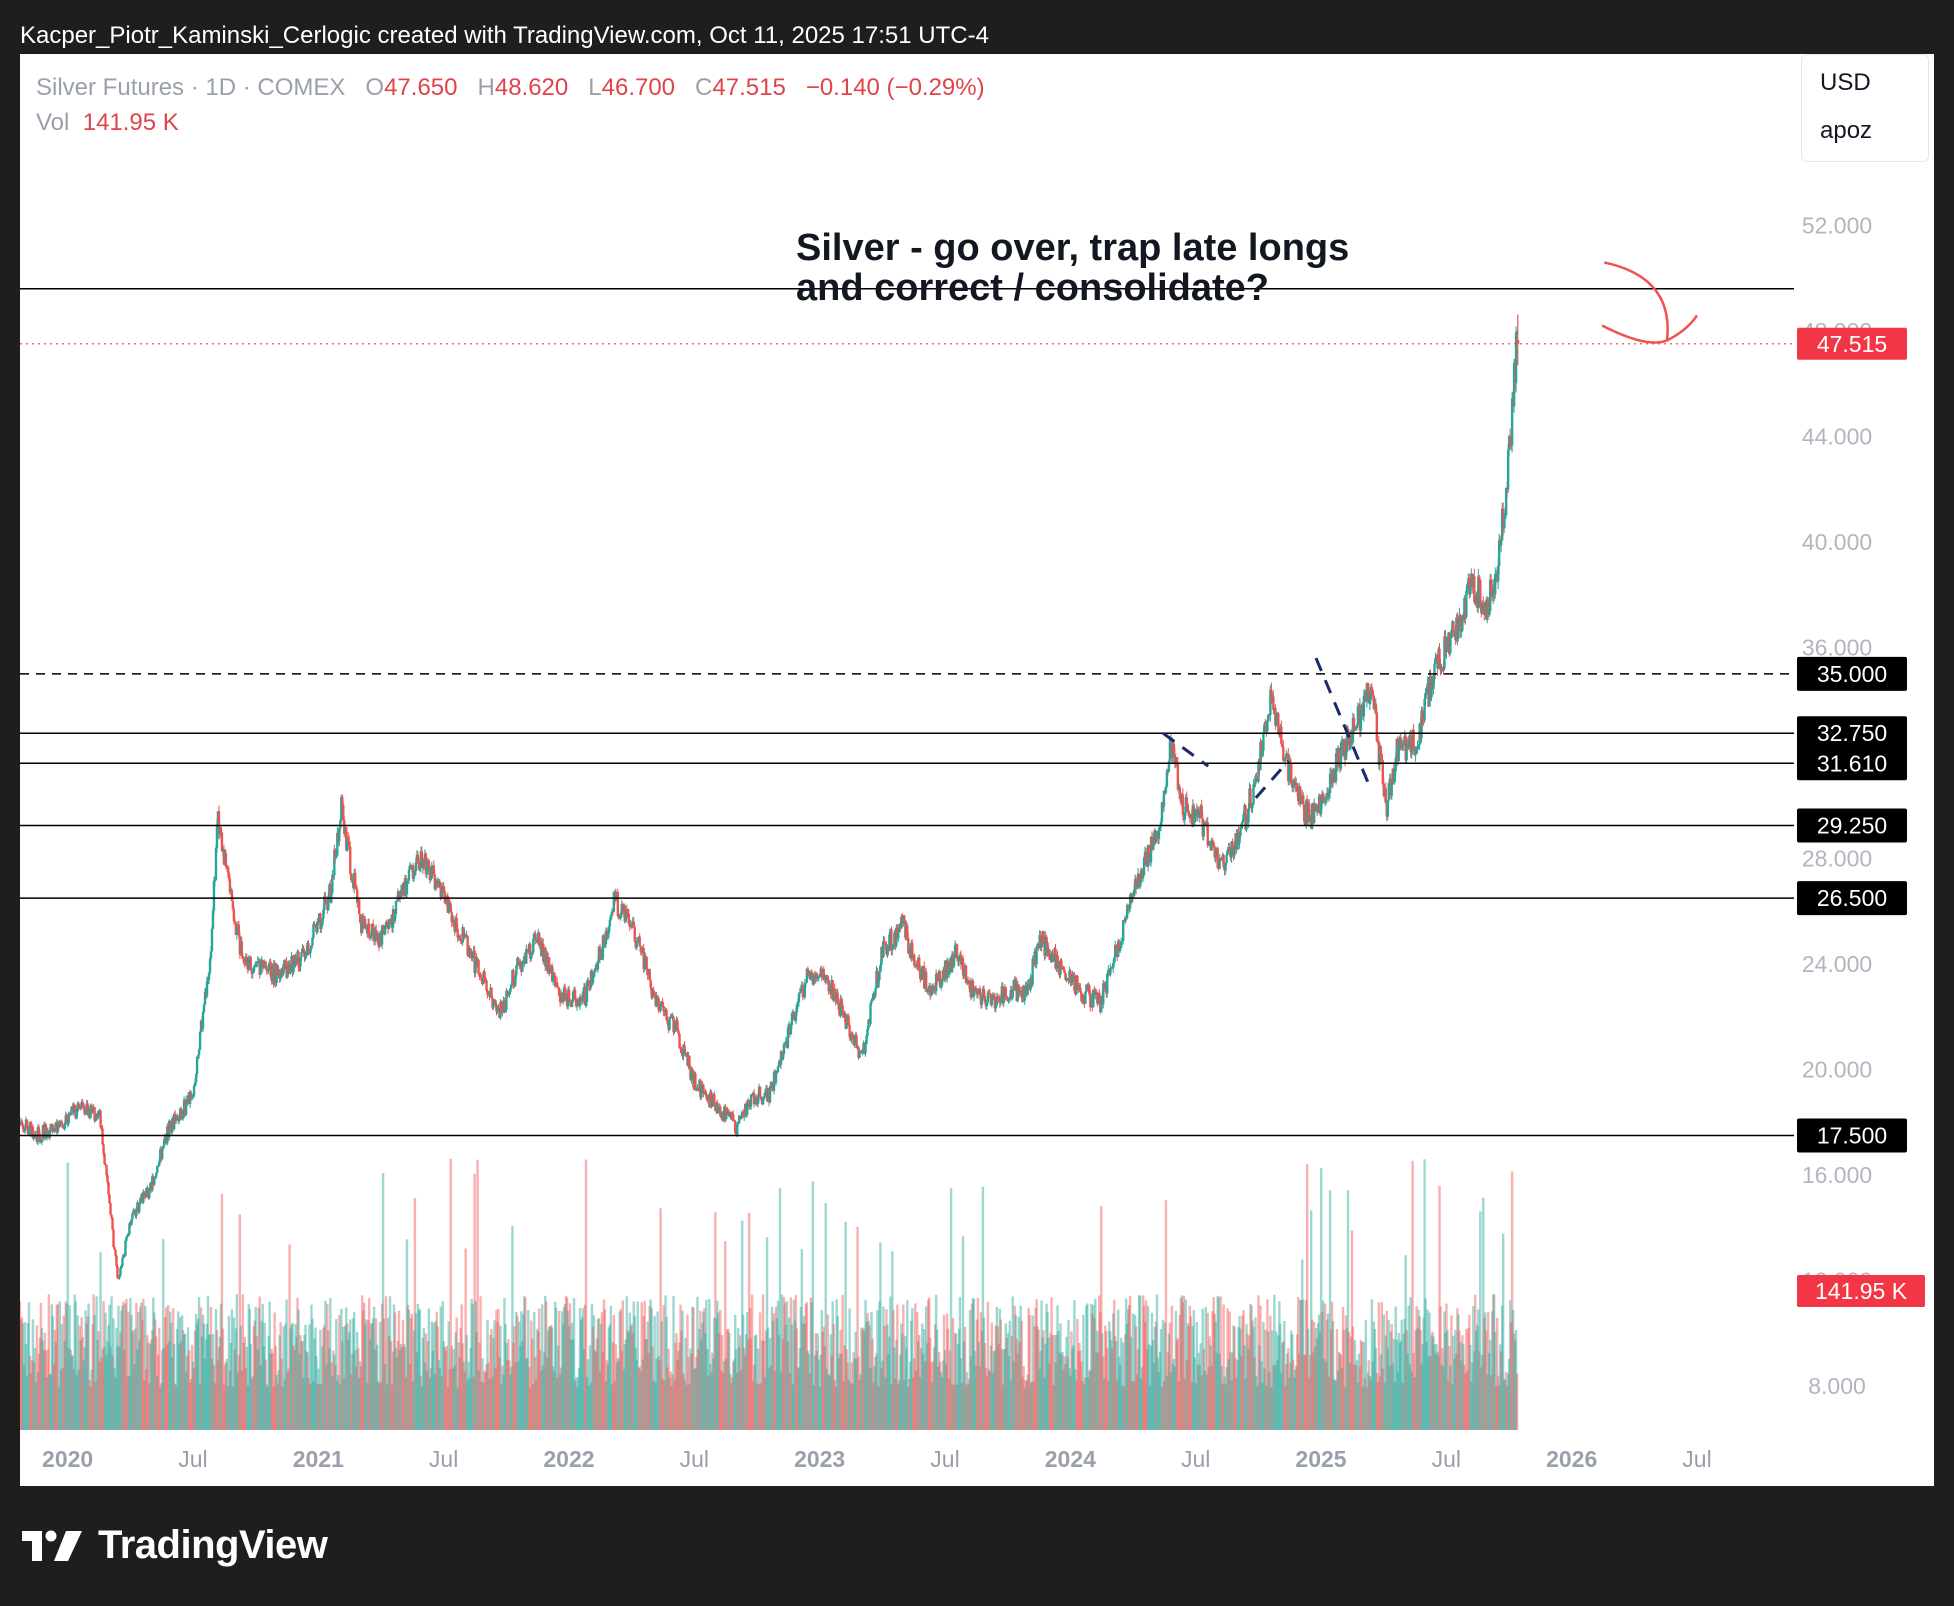 Image resolution: width=1954 pixels, height=1606 pixels. I want to click on unit-setting-label: apoz, so click(1846, 130).